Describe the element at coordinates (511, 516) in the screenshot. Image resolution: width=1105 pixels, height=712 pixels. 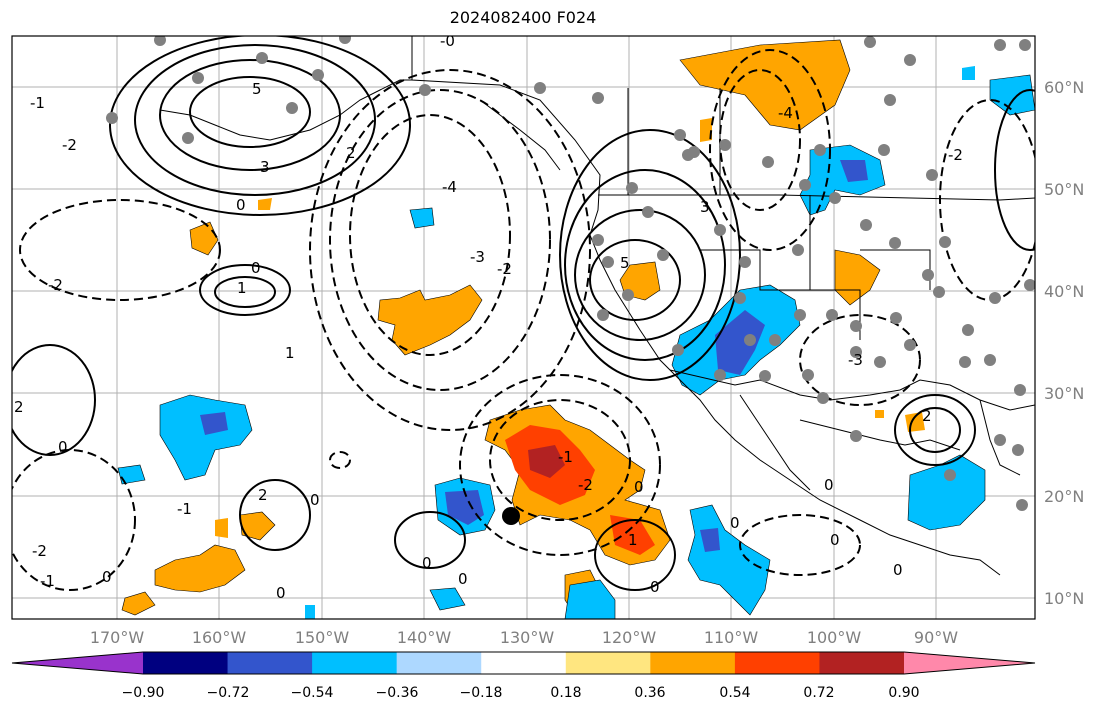
I see `highlight-marker` at that location.